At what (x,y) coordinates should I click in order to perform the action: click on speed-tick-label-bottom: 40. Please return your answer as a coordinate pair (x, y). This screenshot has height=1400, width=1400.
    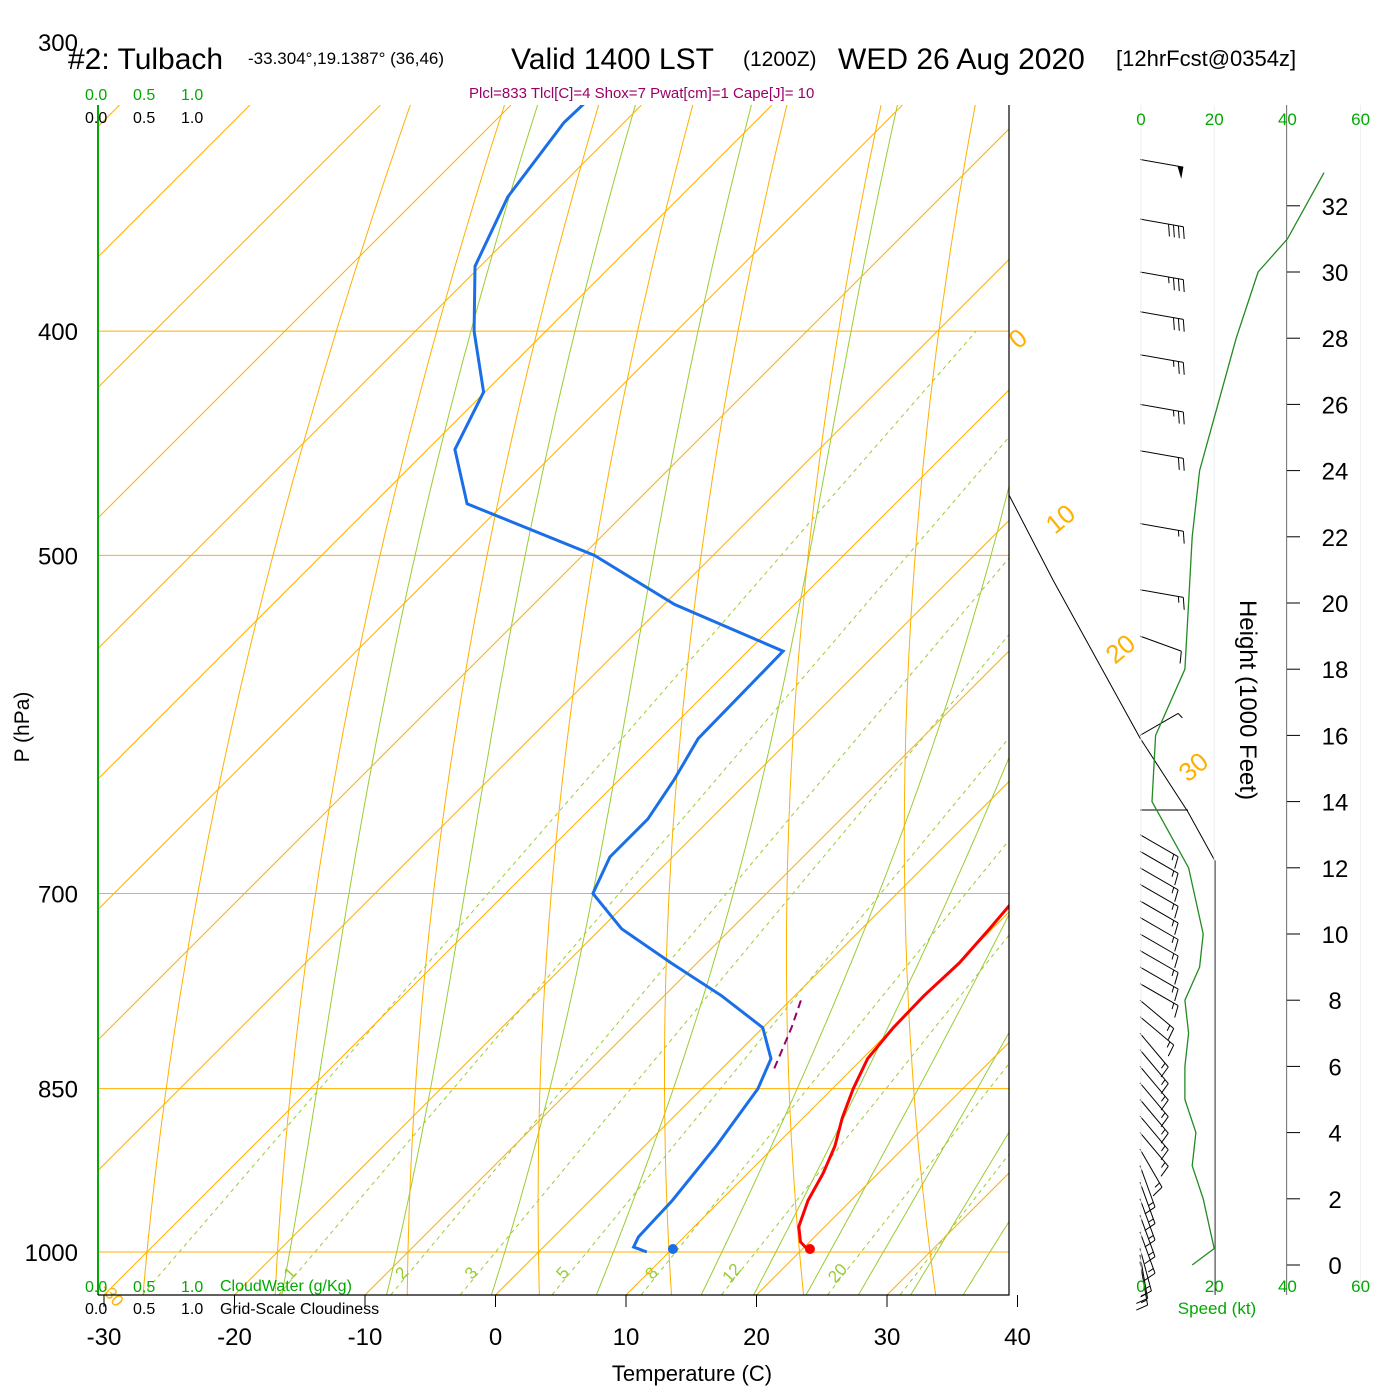
    Looking at the image, I should click on (1287, 1286).